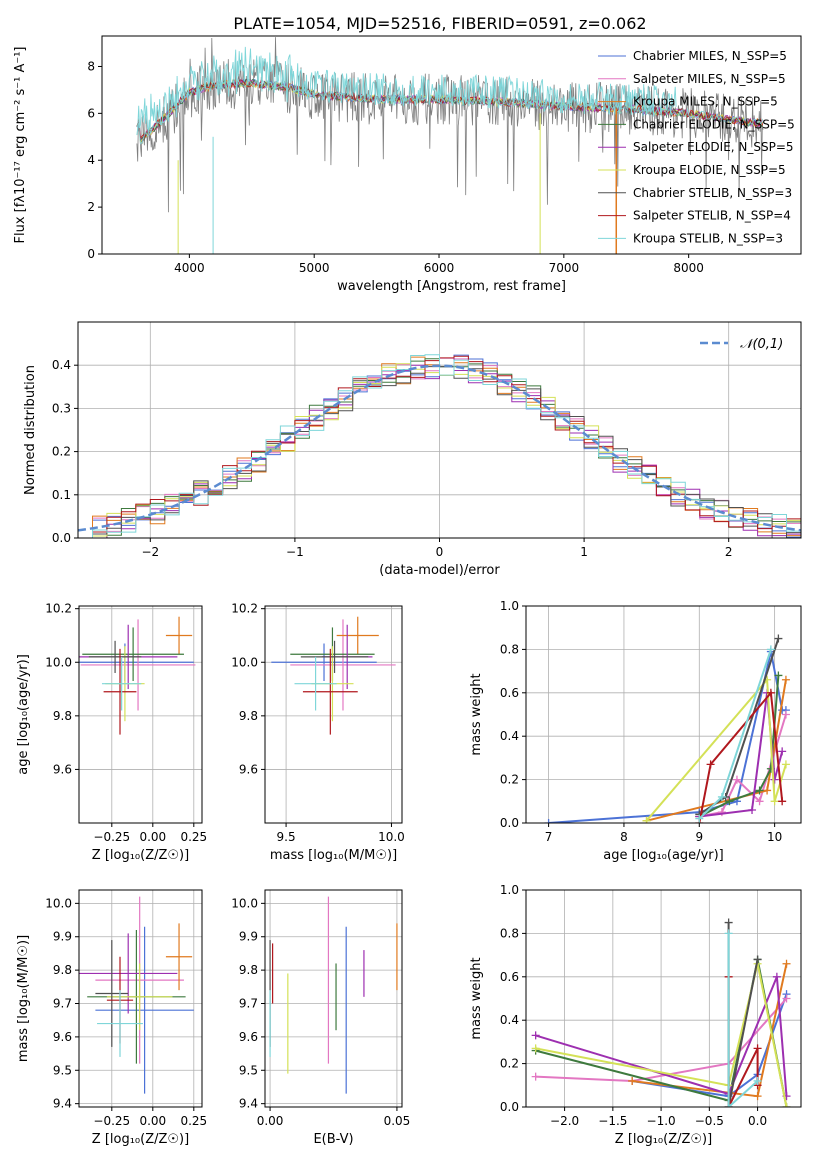 Image resolution: width=819 pixels, height=1170 pixels. Describe the element at coordinates (509, 933) in the screenshot. I see `y-tick-label: 0.8` at that location.